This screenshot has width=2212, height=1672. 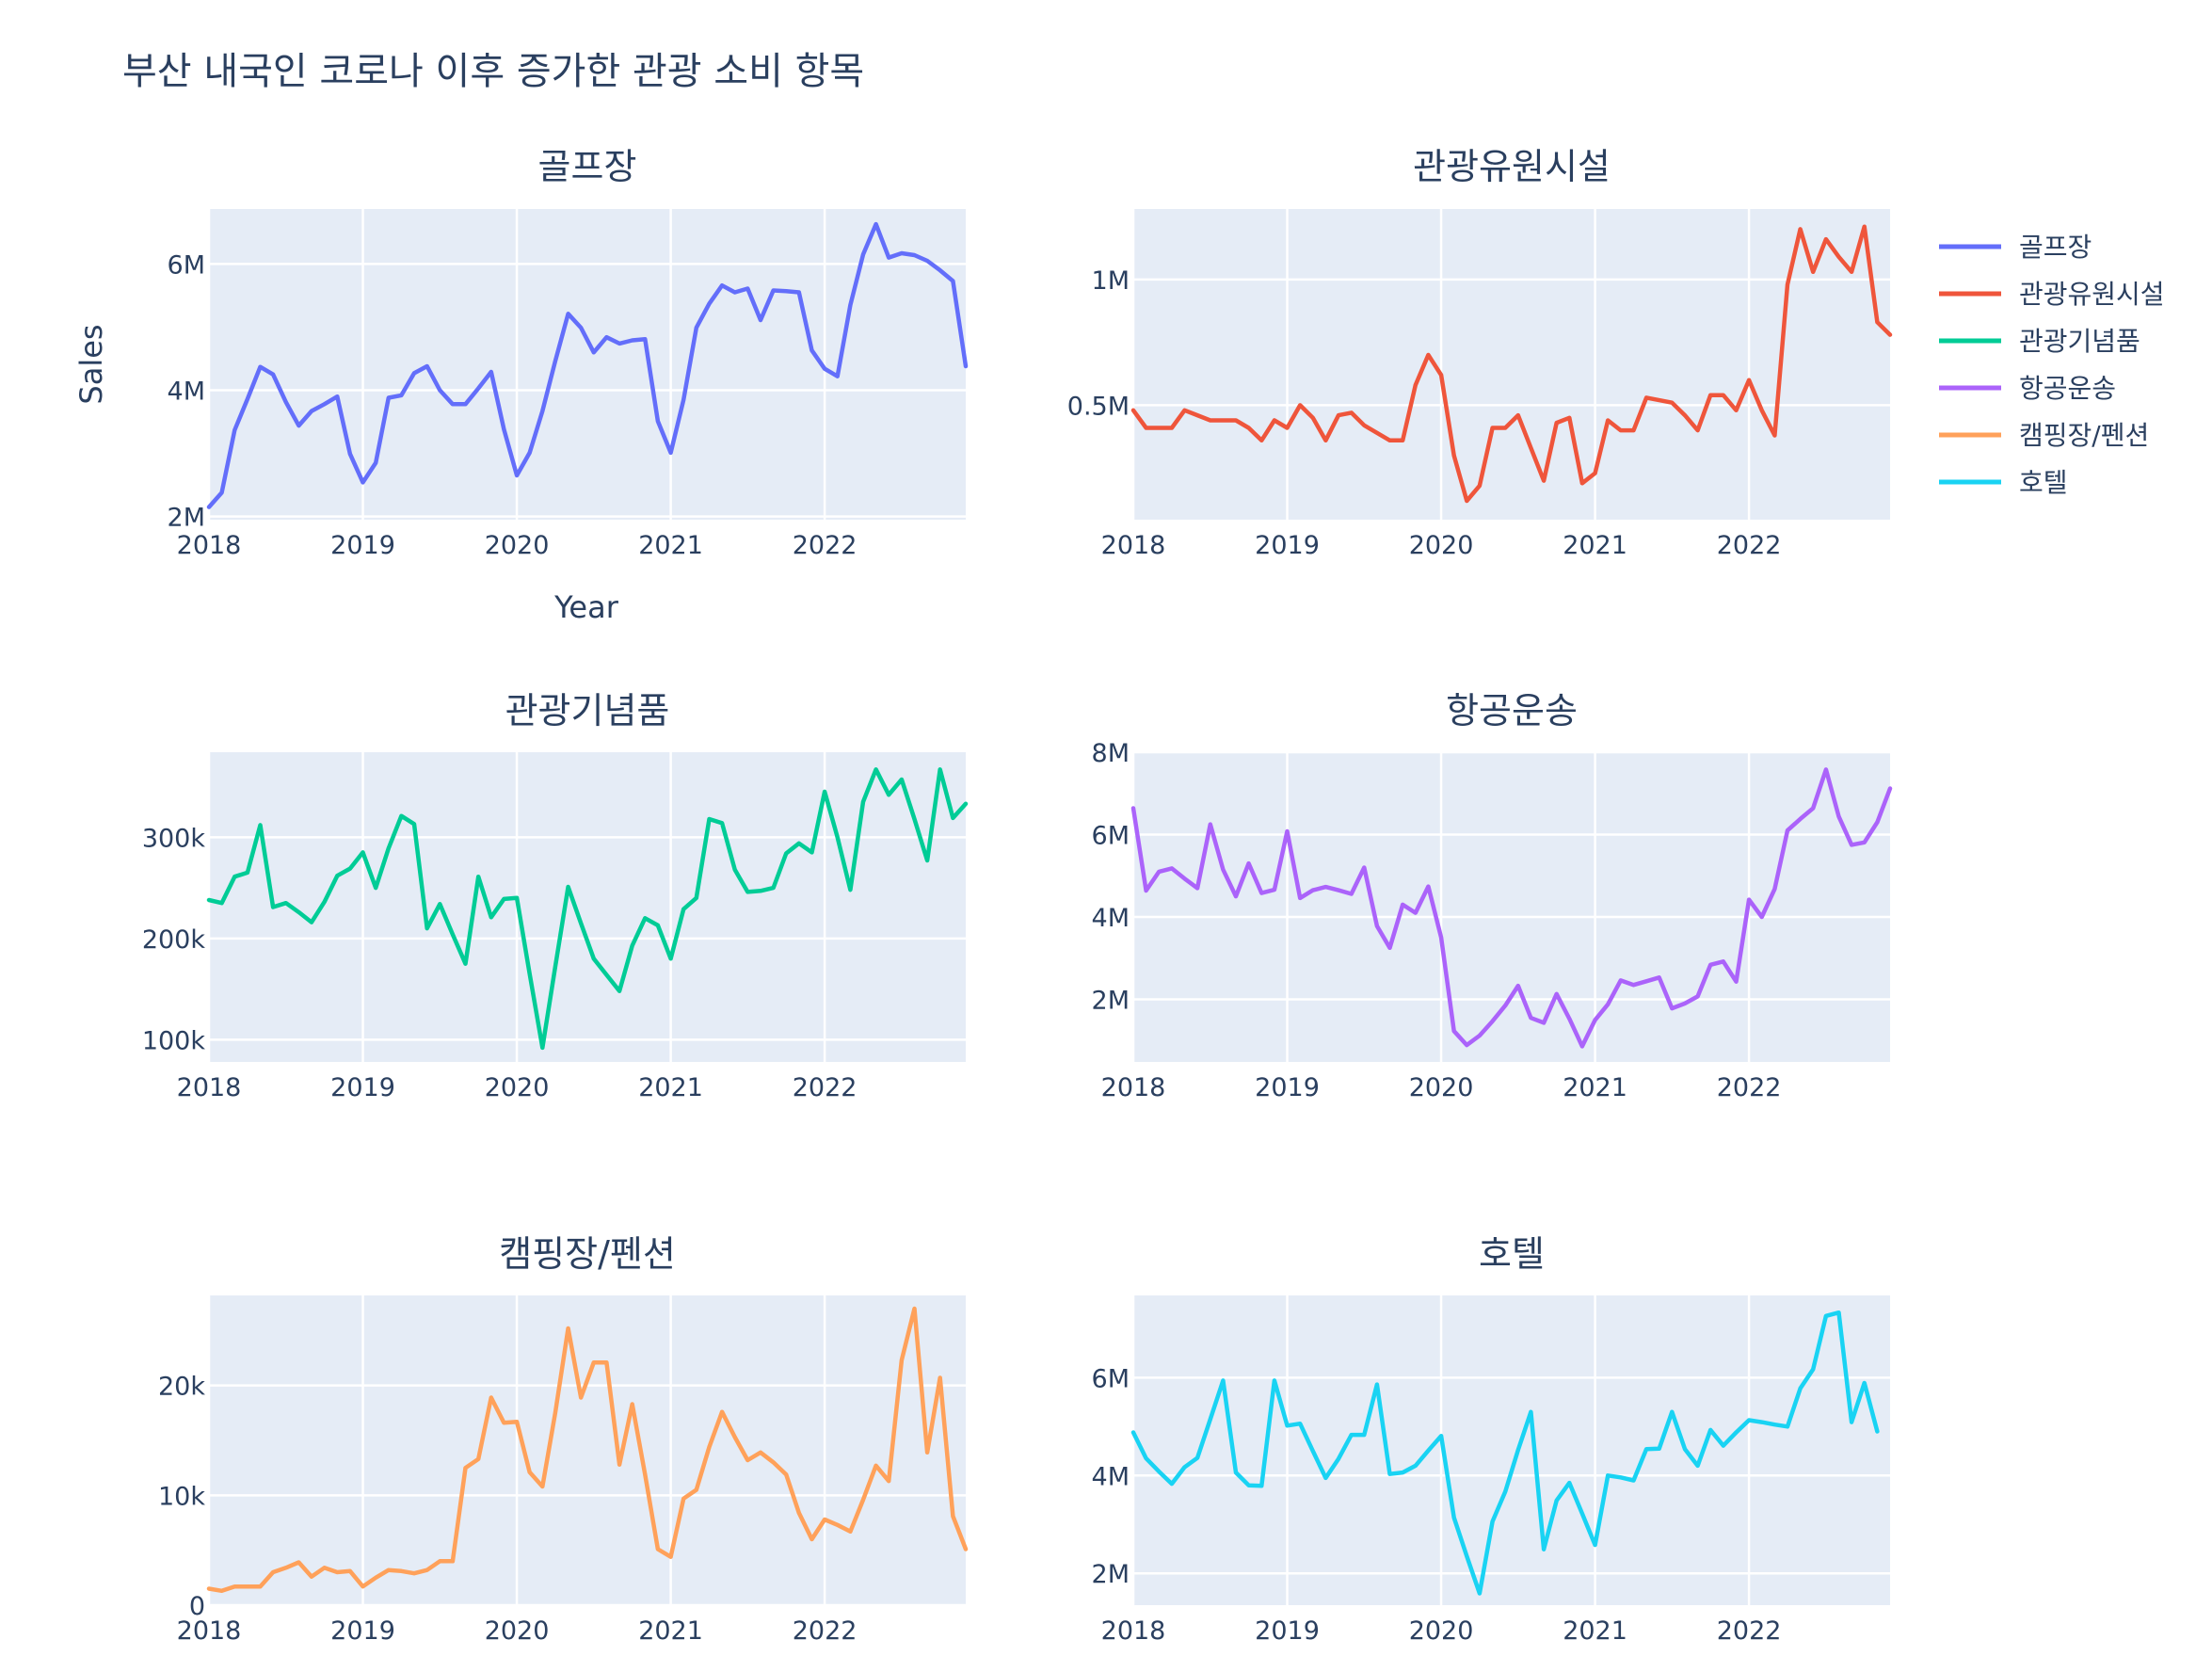 I want to click on subplot-5: 2018 2019 2020 2021 2022 0 10k 20k 캠핑장/펜션, so click(x=563, y=1439).